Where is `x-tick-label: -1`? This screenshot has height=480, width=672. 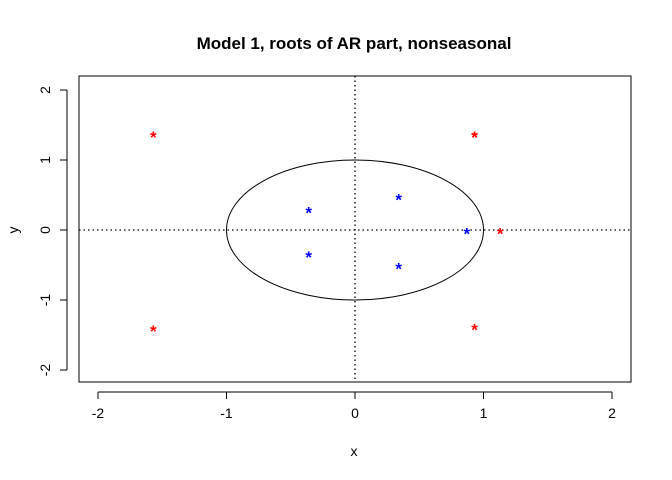
x-tick-label: -1 is located at coordinates (226, 413).